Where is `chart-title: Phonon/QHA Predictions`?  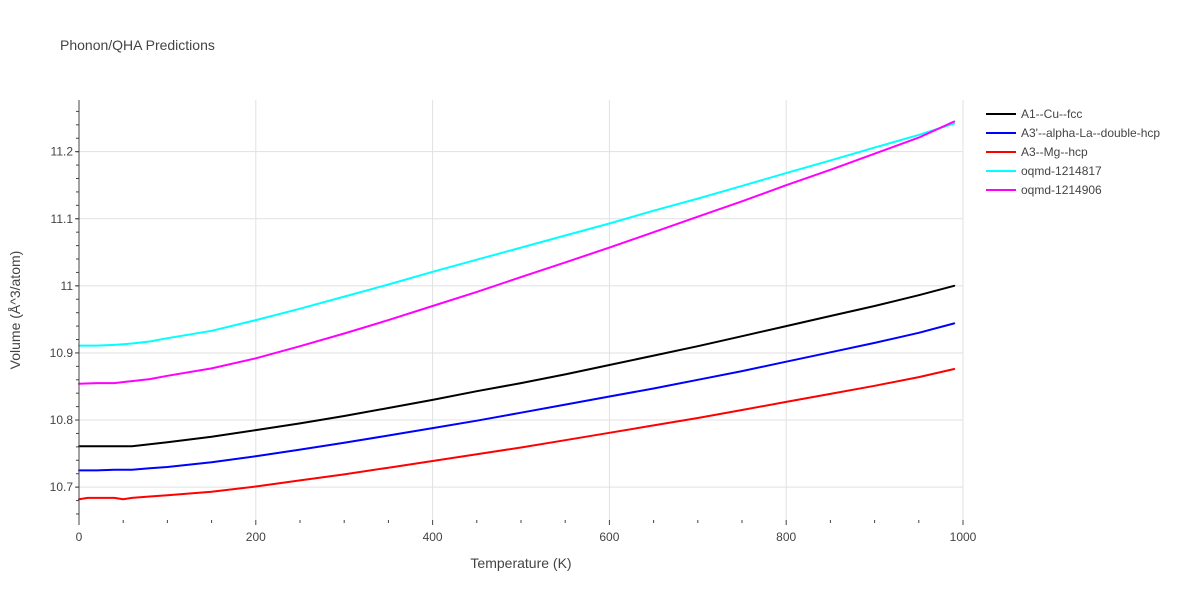
chart-title: Phonon/QHA Predictions is located at coordinates (137, 45).